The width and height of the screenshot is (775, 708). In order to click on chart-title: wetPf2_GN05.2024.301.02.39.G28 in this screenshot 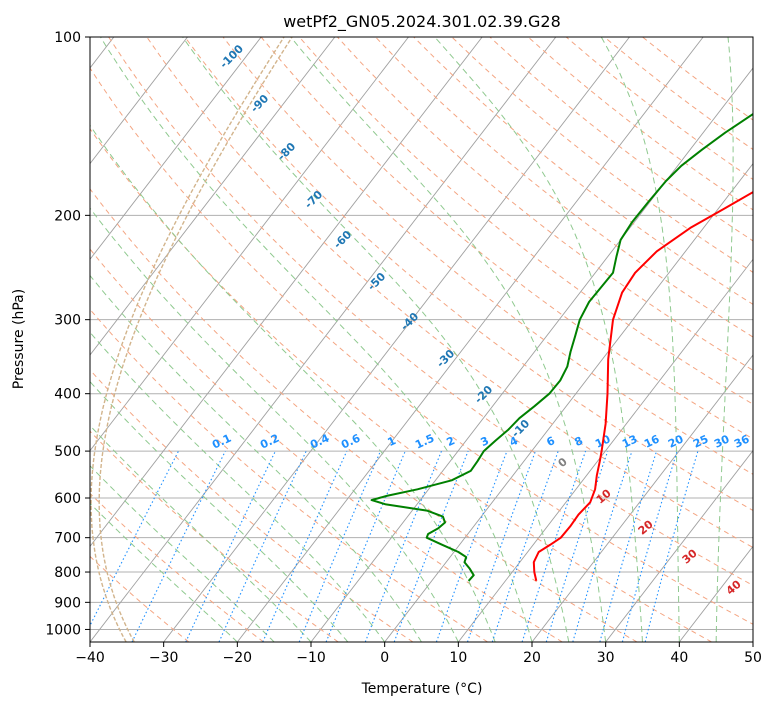, I will do `click(422, 22)`.